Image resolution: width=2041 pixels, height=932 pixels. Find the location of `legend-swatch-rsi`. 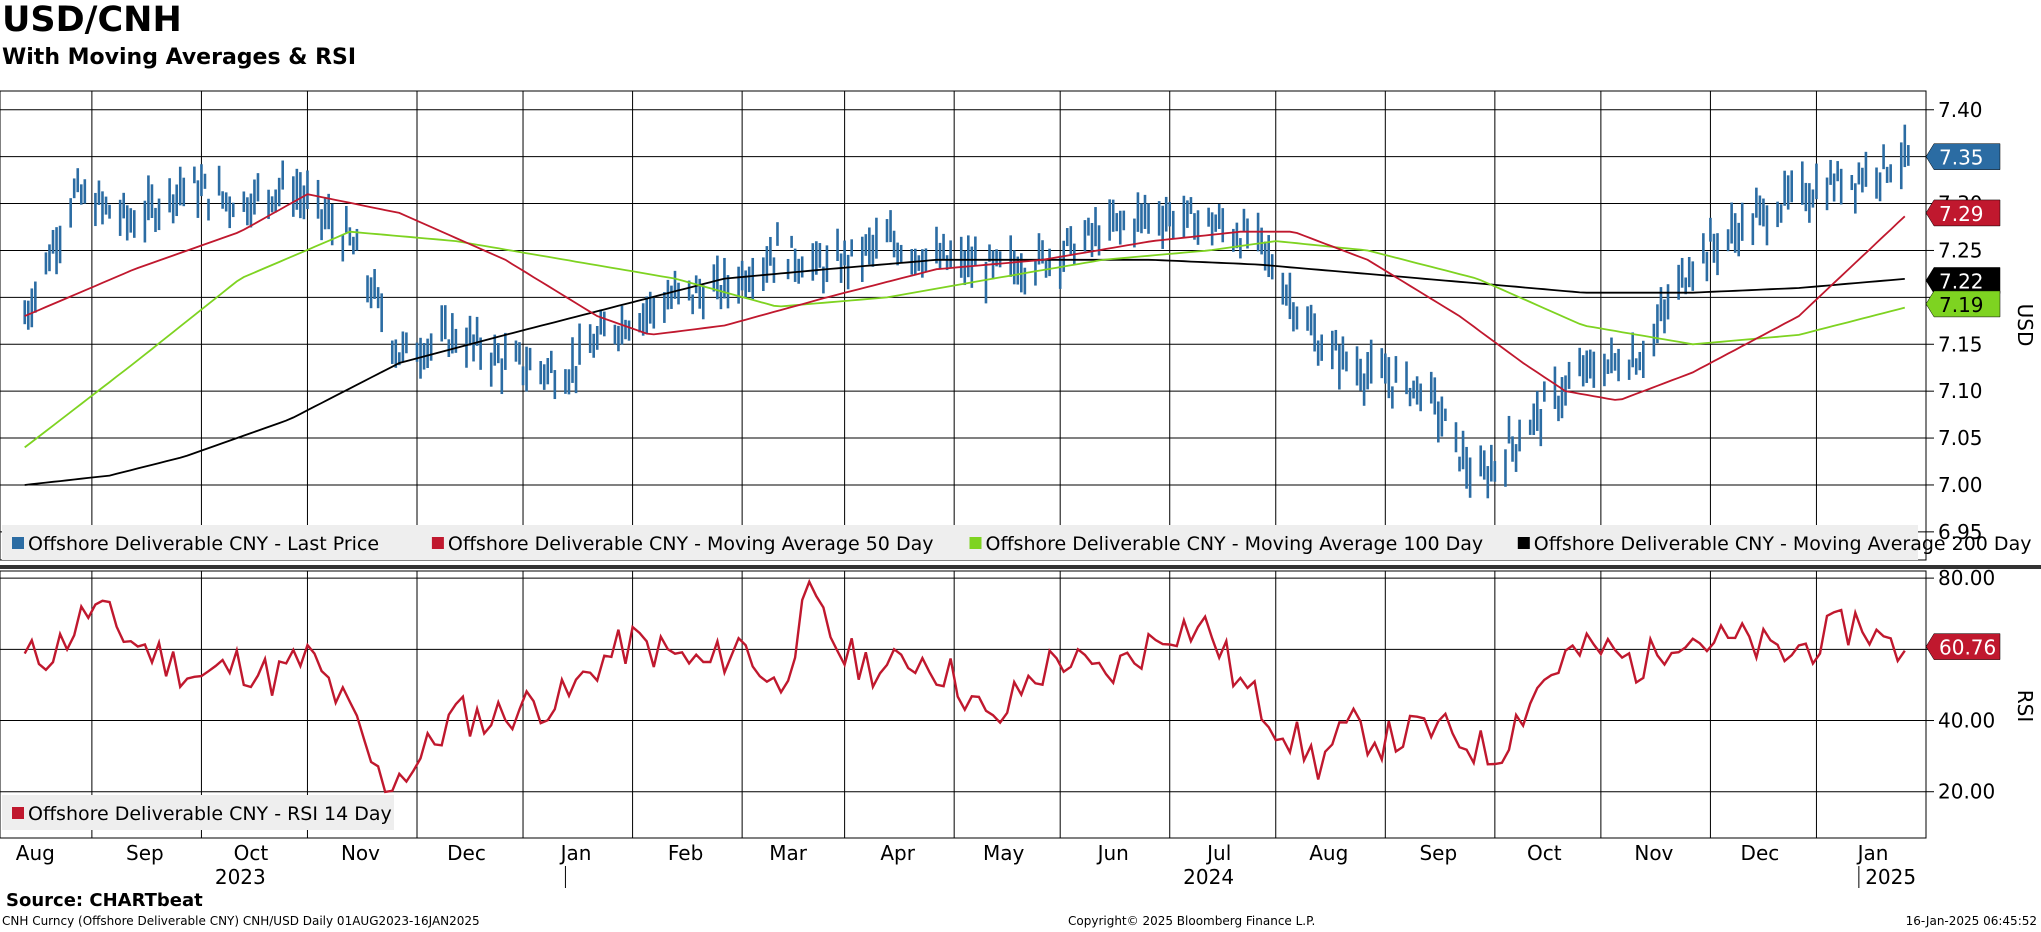

legend-swatch-rsi is located at coordinates (18, 813).